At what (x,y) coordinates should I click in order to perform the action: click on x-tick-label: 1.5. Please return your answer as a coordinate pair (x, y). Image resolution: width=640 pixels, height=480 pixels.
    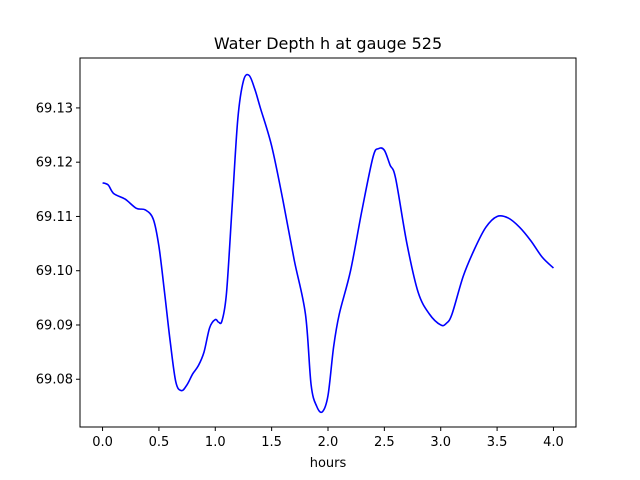
    Looking at the image, I should click on (271, 442).